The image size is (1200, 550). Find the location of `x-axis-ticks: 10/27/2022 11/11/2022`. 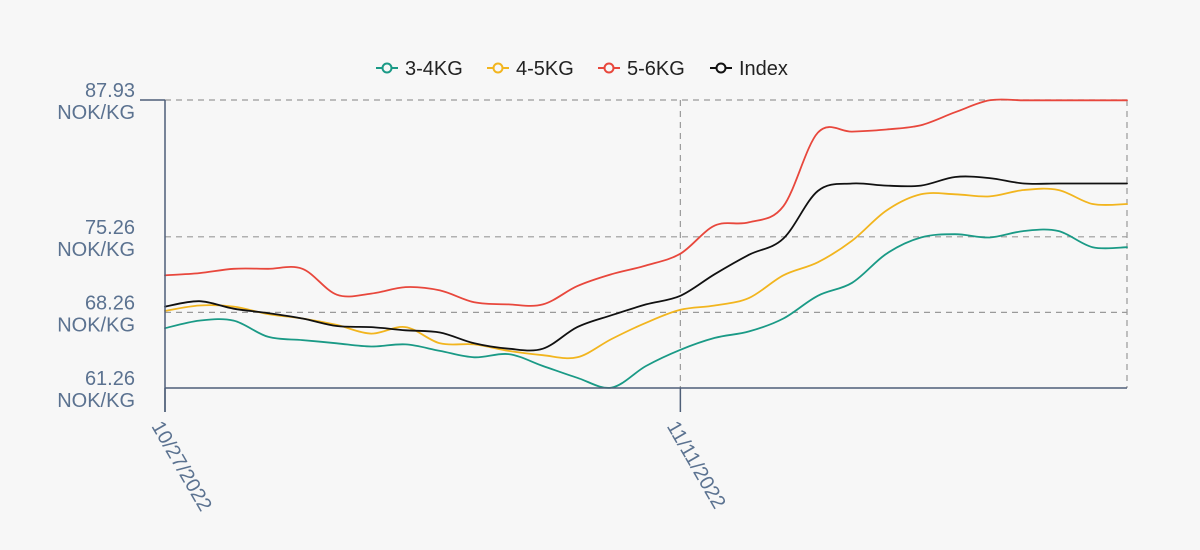

x-axis-ticks: 10/27/2022 11/11/2022 is located at coordinates (438, 451).